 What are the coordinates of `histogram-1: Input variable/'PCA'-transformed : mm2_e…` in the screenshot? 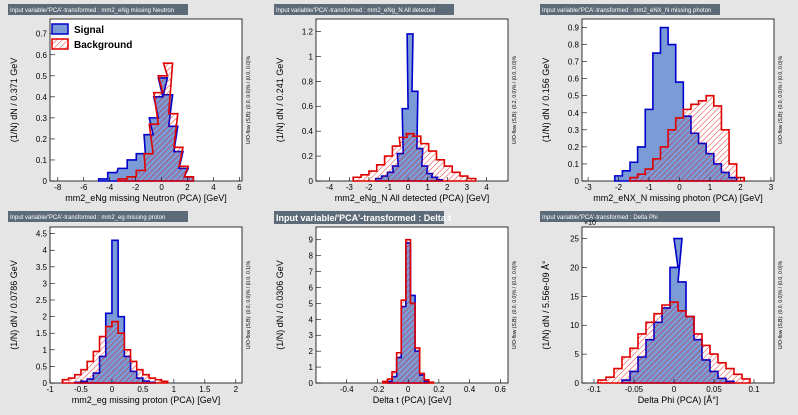 It's located at (130, 103).